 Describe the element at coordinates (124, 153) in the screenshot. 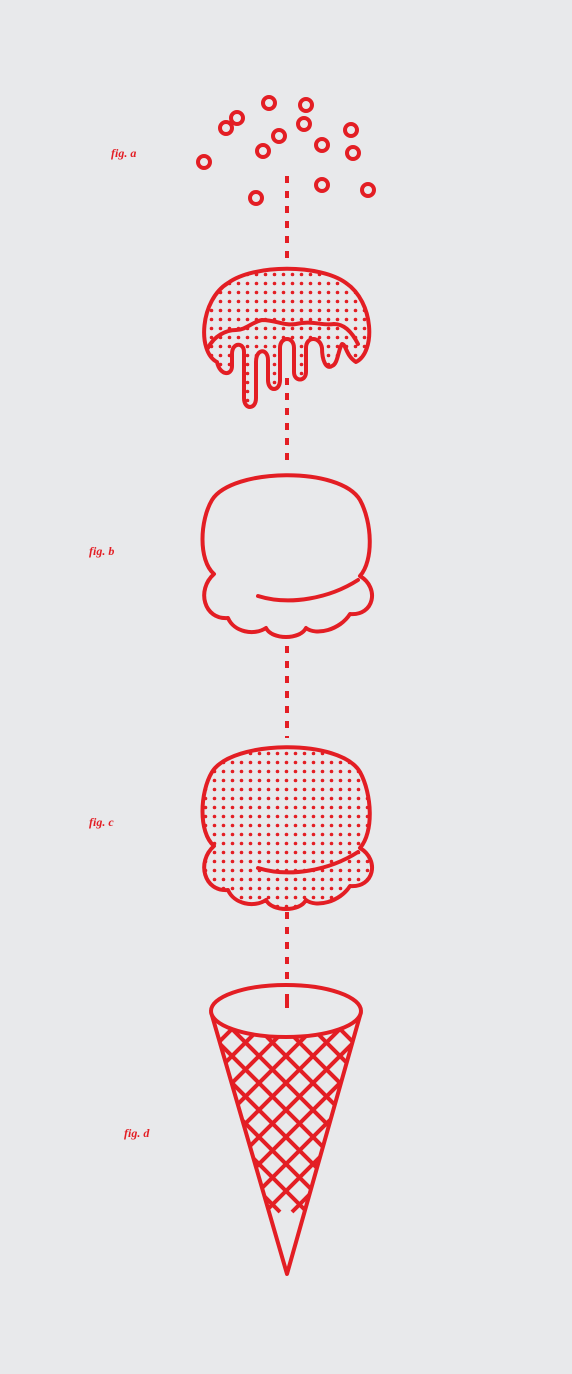

I see `fig-a-label: fig. a` at that location.